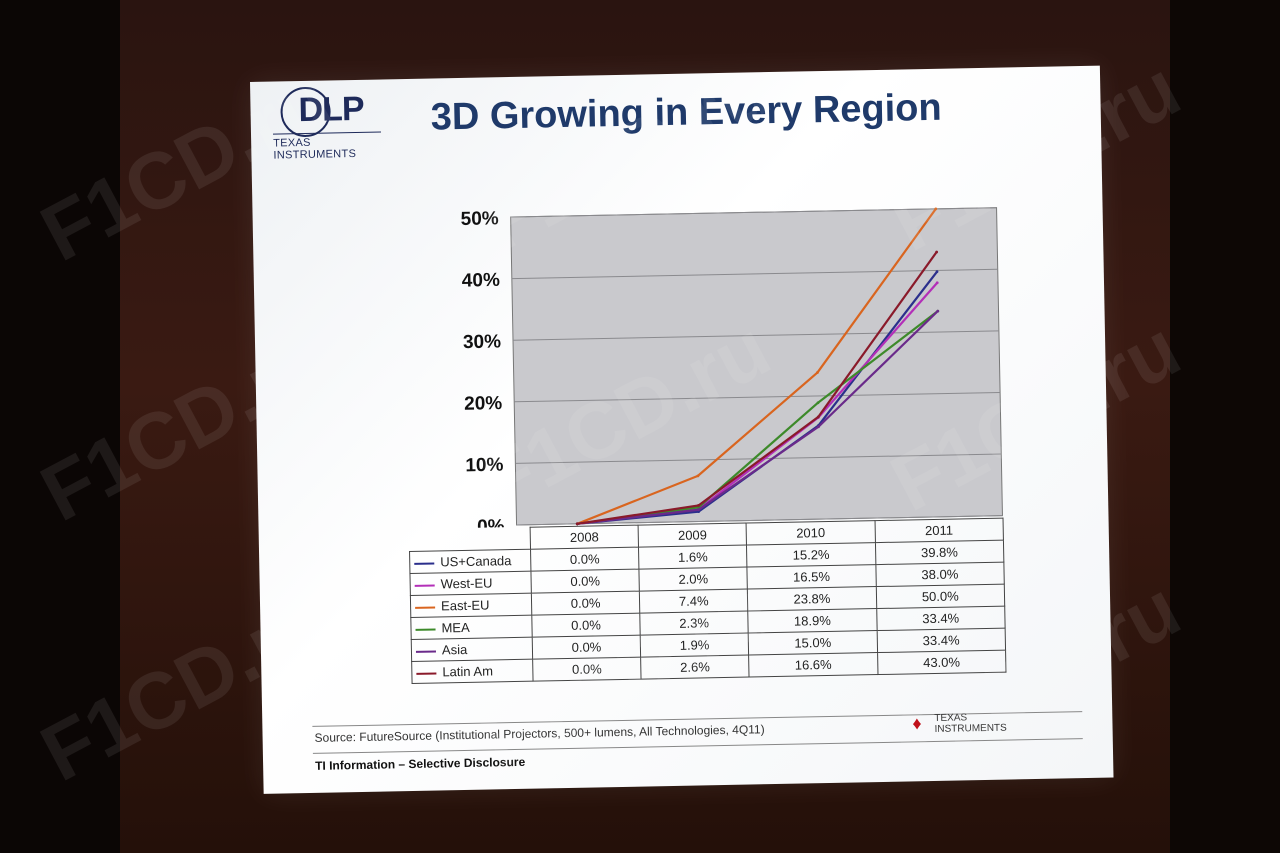 The width and height of the screenshot is (1280, 853). What do you see at coordinates (472, 649) in the screenshot?
I see `legend-entry: Asia` at bounding box center [472, 649].